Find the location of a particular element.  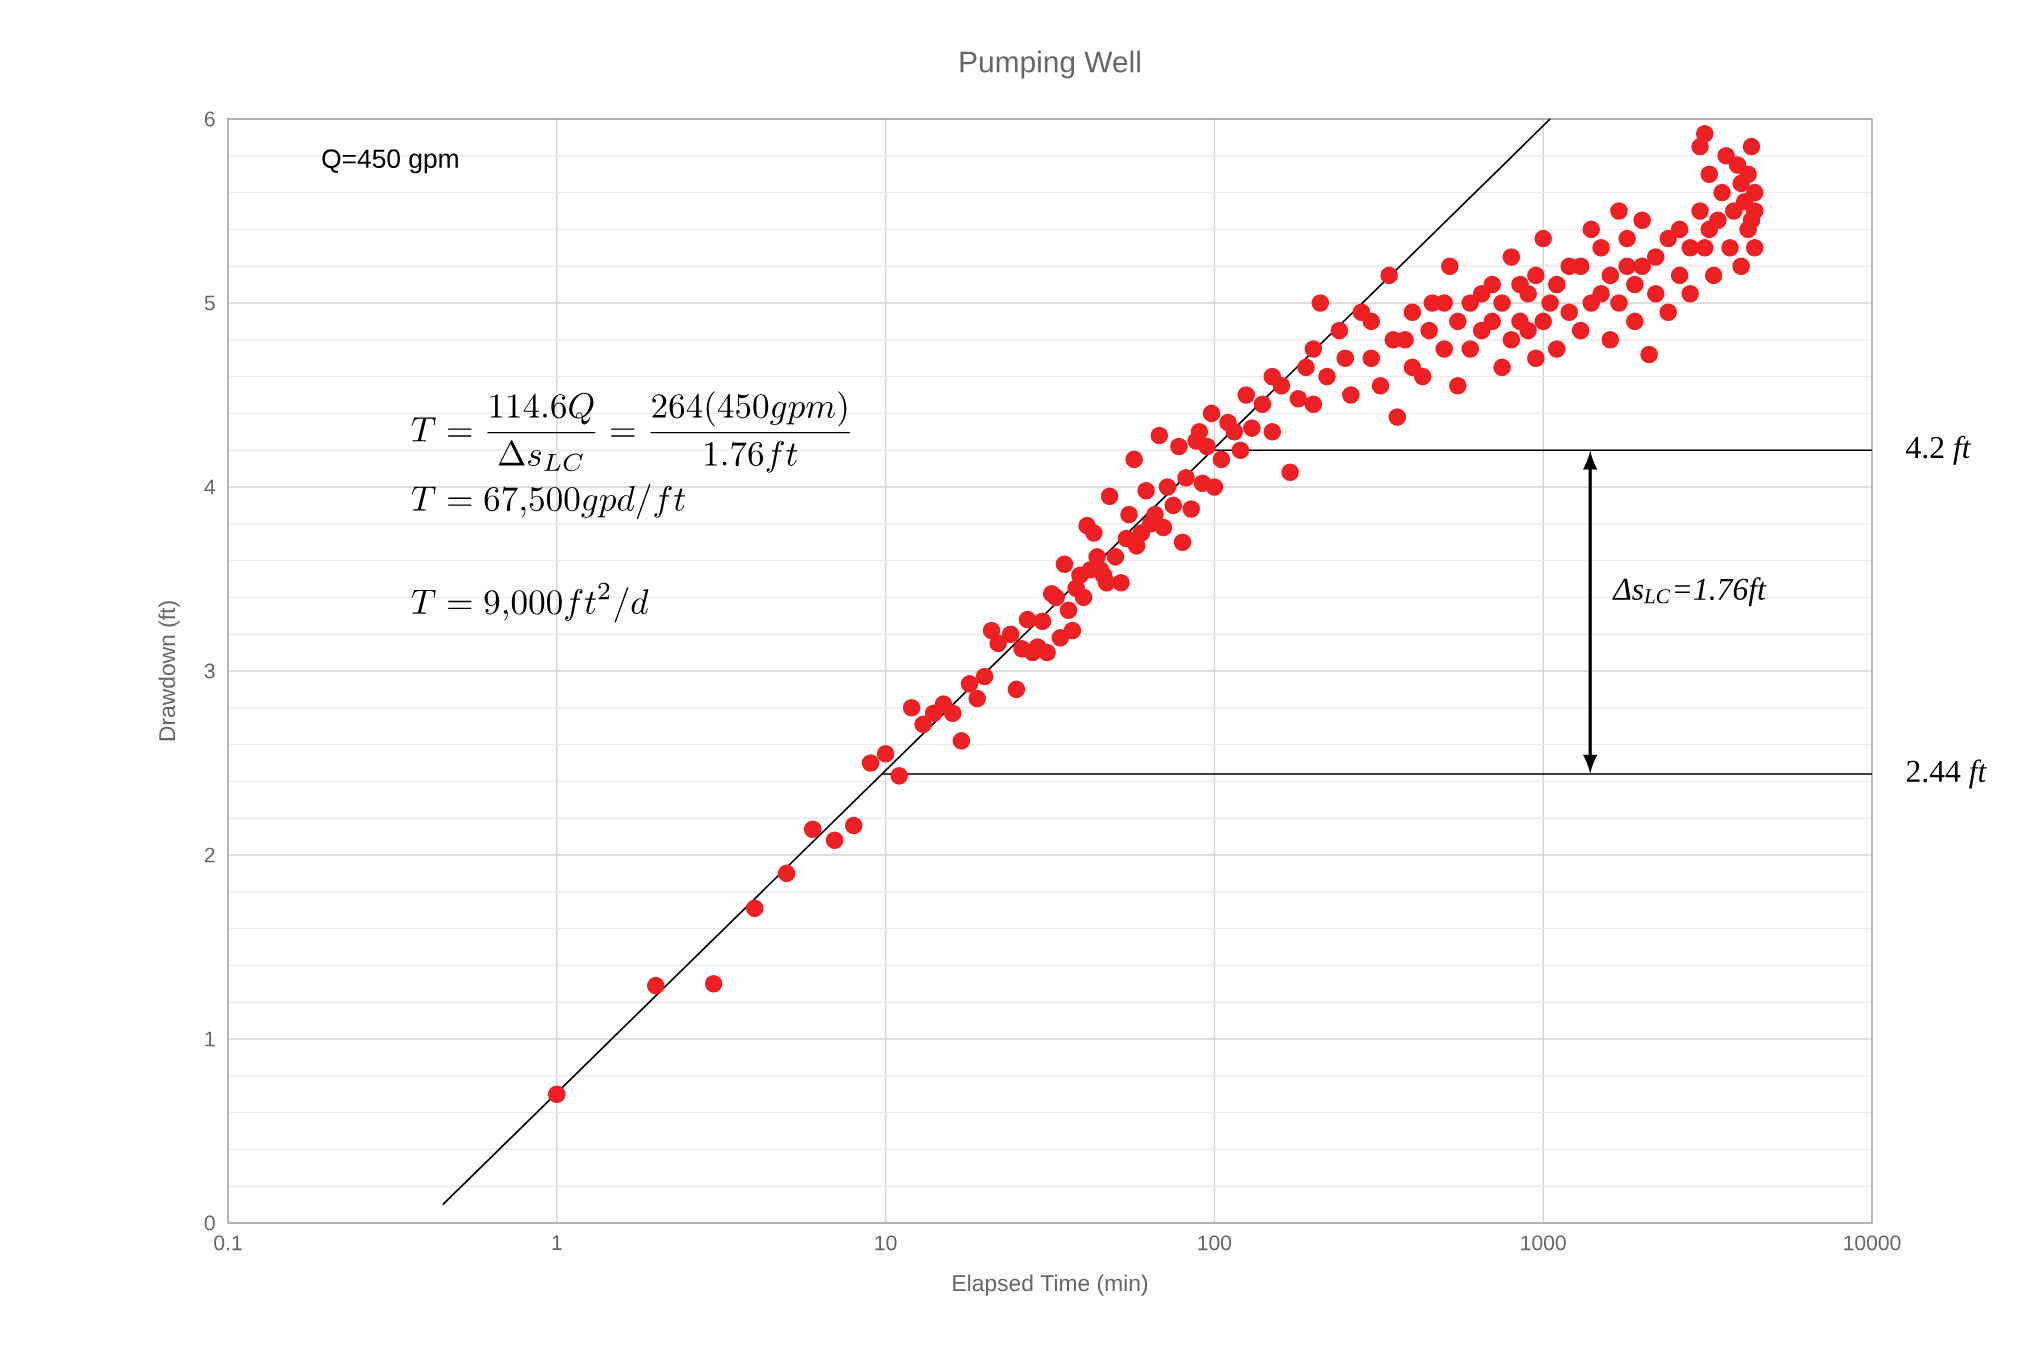

annotation: $T=67{,}500gpd/ft$ is located at coordinates (548, 502).